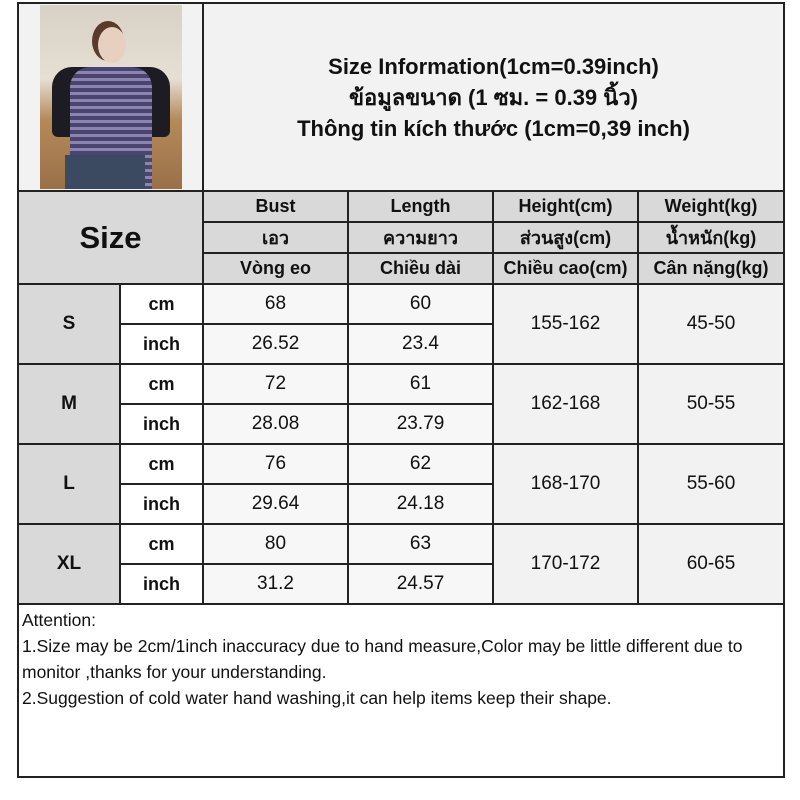 The image size is (800, 800). I want to click on header-height-en: Height(cm), so click(565, 206).